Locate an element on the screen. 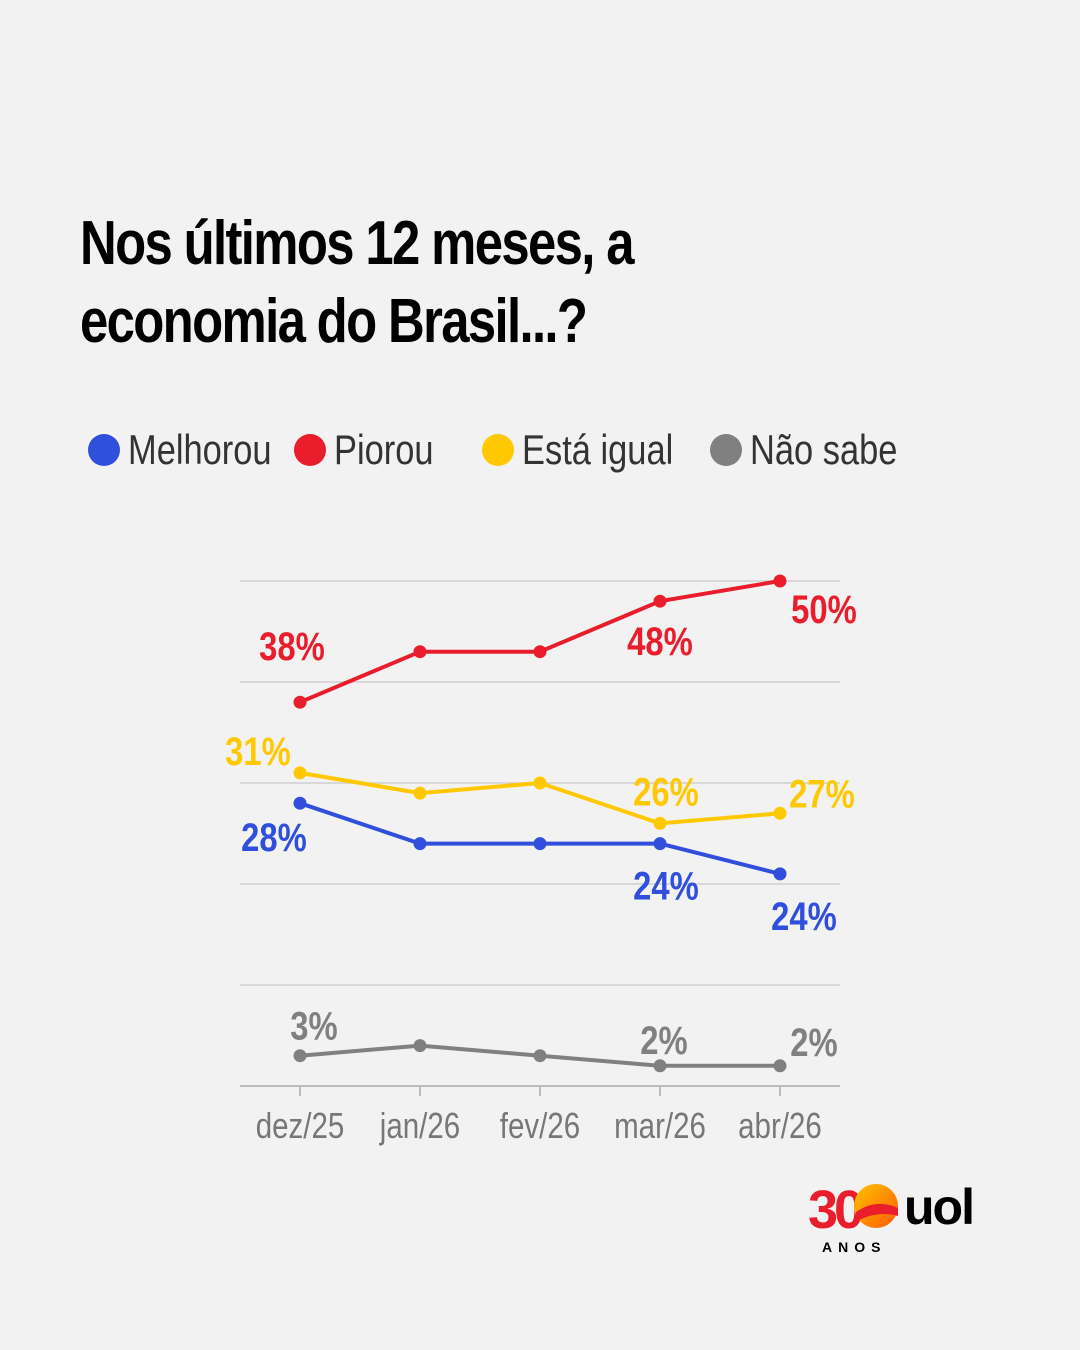  data-label-piorou: 50% is located at coordinates (824, 609).